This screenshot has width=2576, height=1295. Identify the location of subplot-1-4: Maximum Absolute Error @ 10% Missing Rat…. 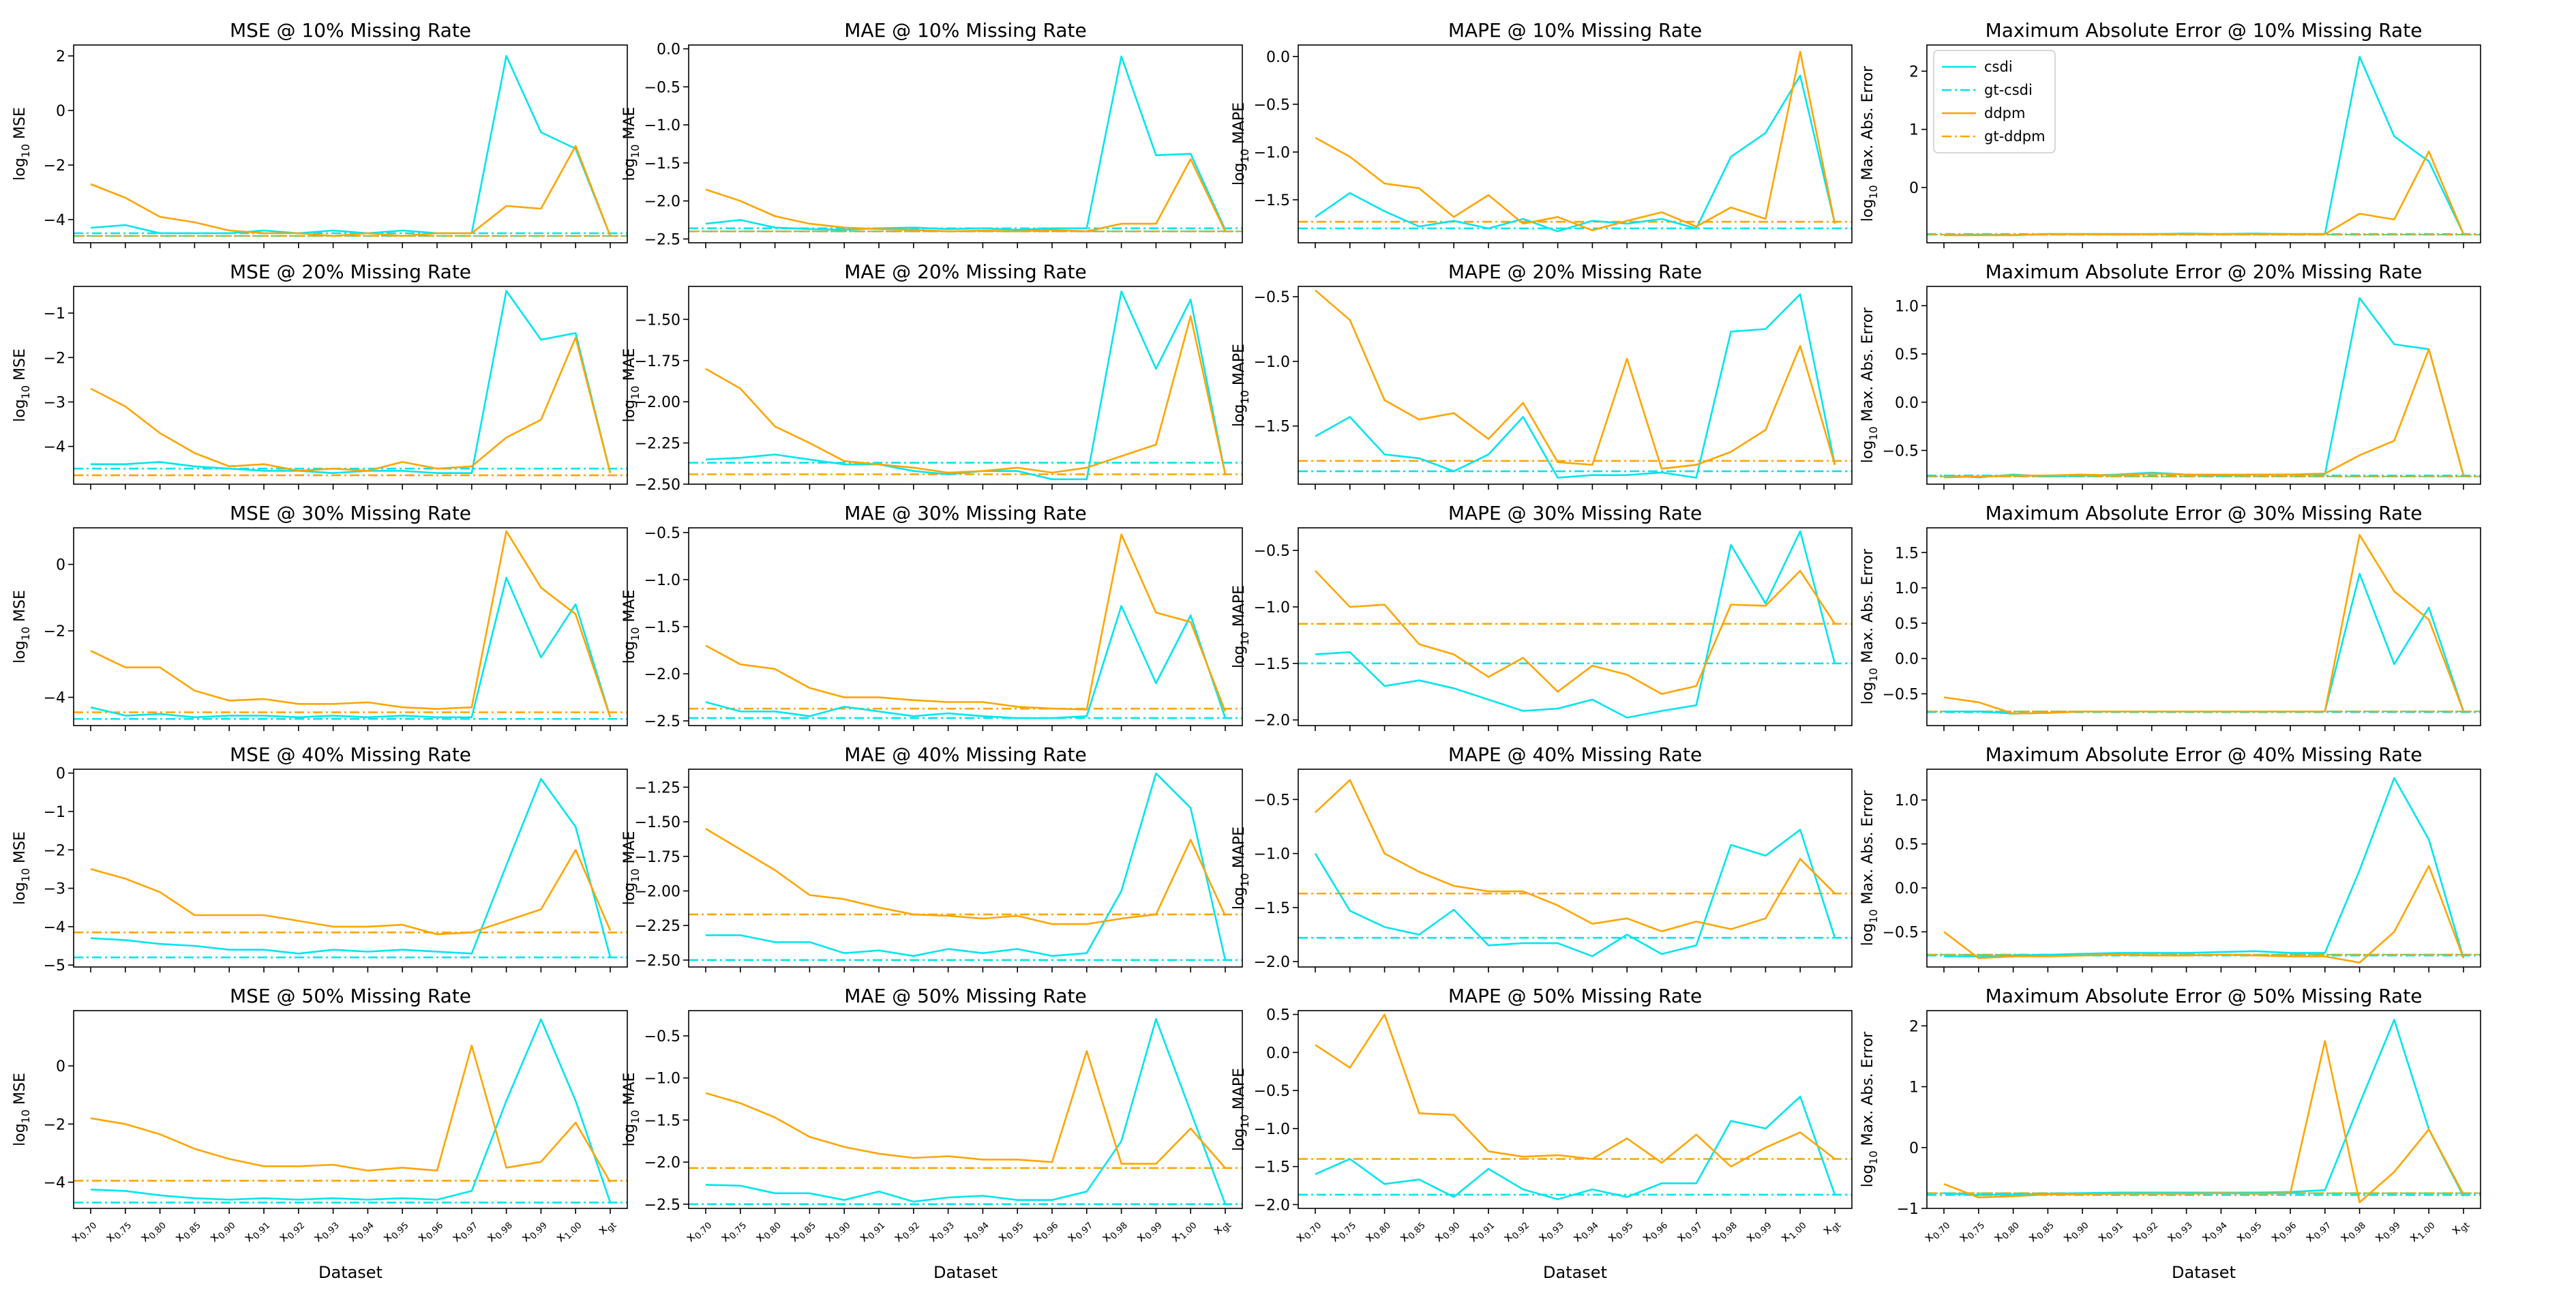
(2170, 133).